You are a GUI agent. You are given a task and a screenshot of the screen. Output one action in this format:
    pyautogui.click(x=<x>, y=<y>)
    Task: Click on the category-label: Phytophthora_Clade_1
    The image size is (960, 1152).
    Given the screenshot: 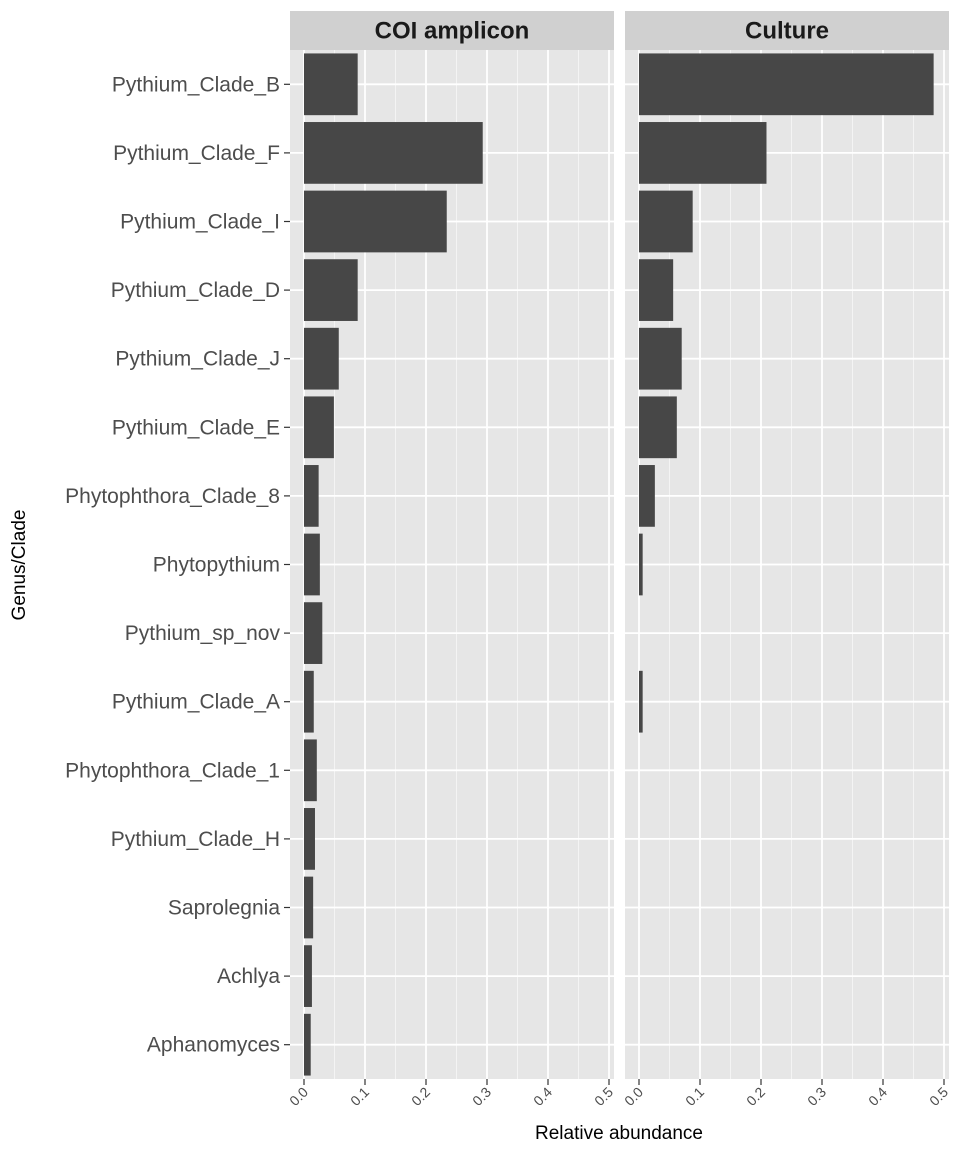 What is the action you would take?
    pyautogui.click(x=172, y=770)
    